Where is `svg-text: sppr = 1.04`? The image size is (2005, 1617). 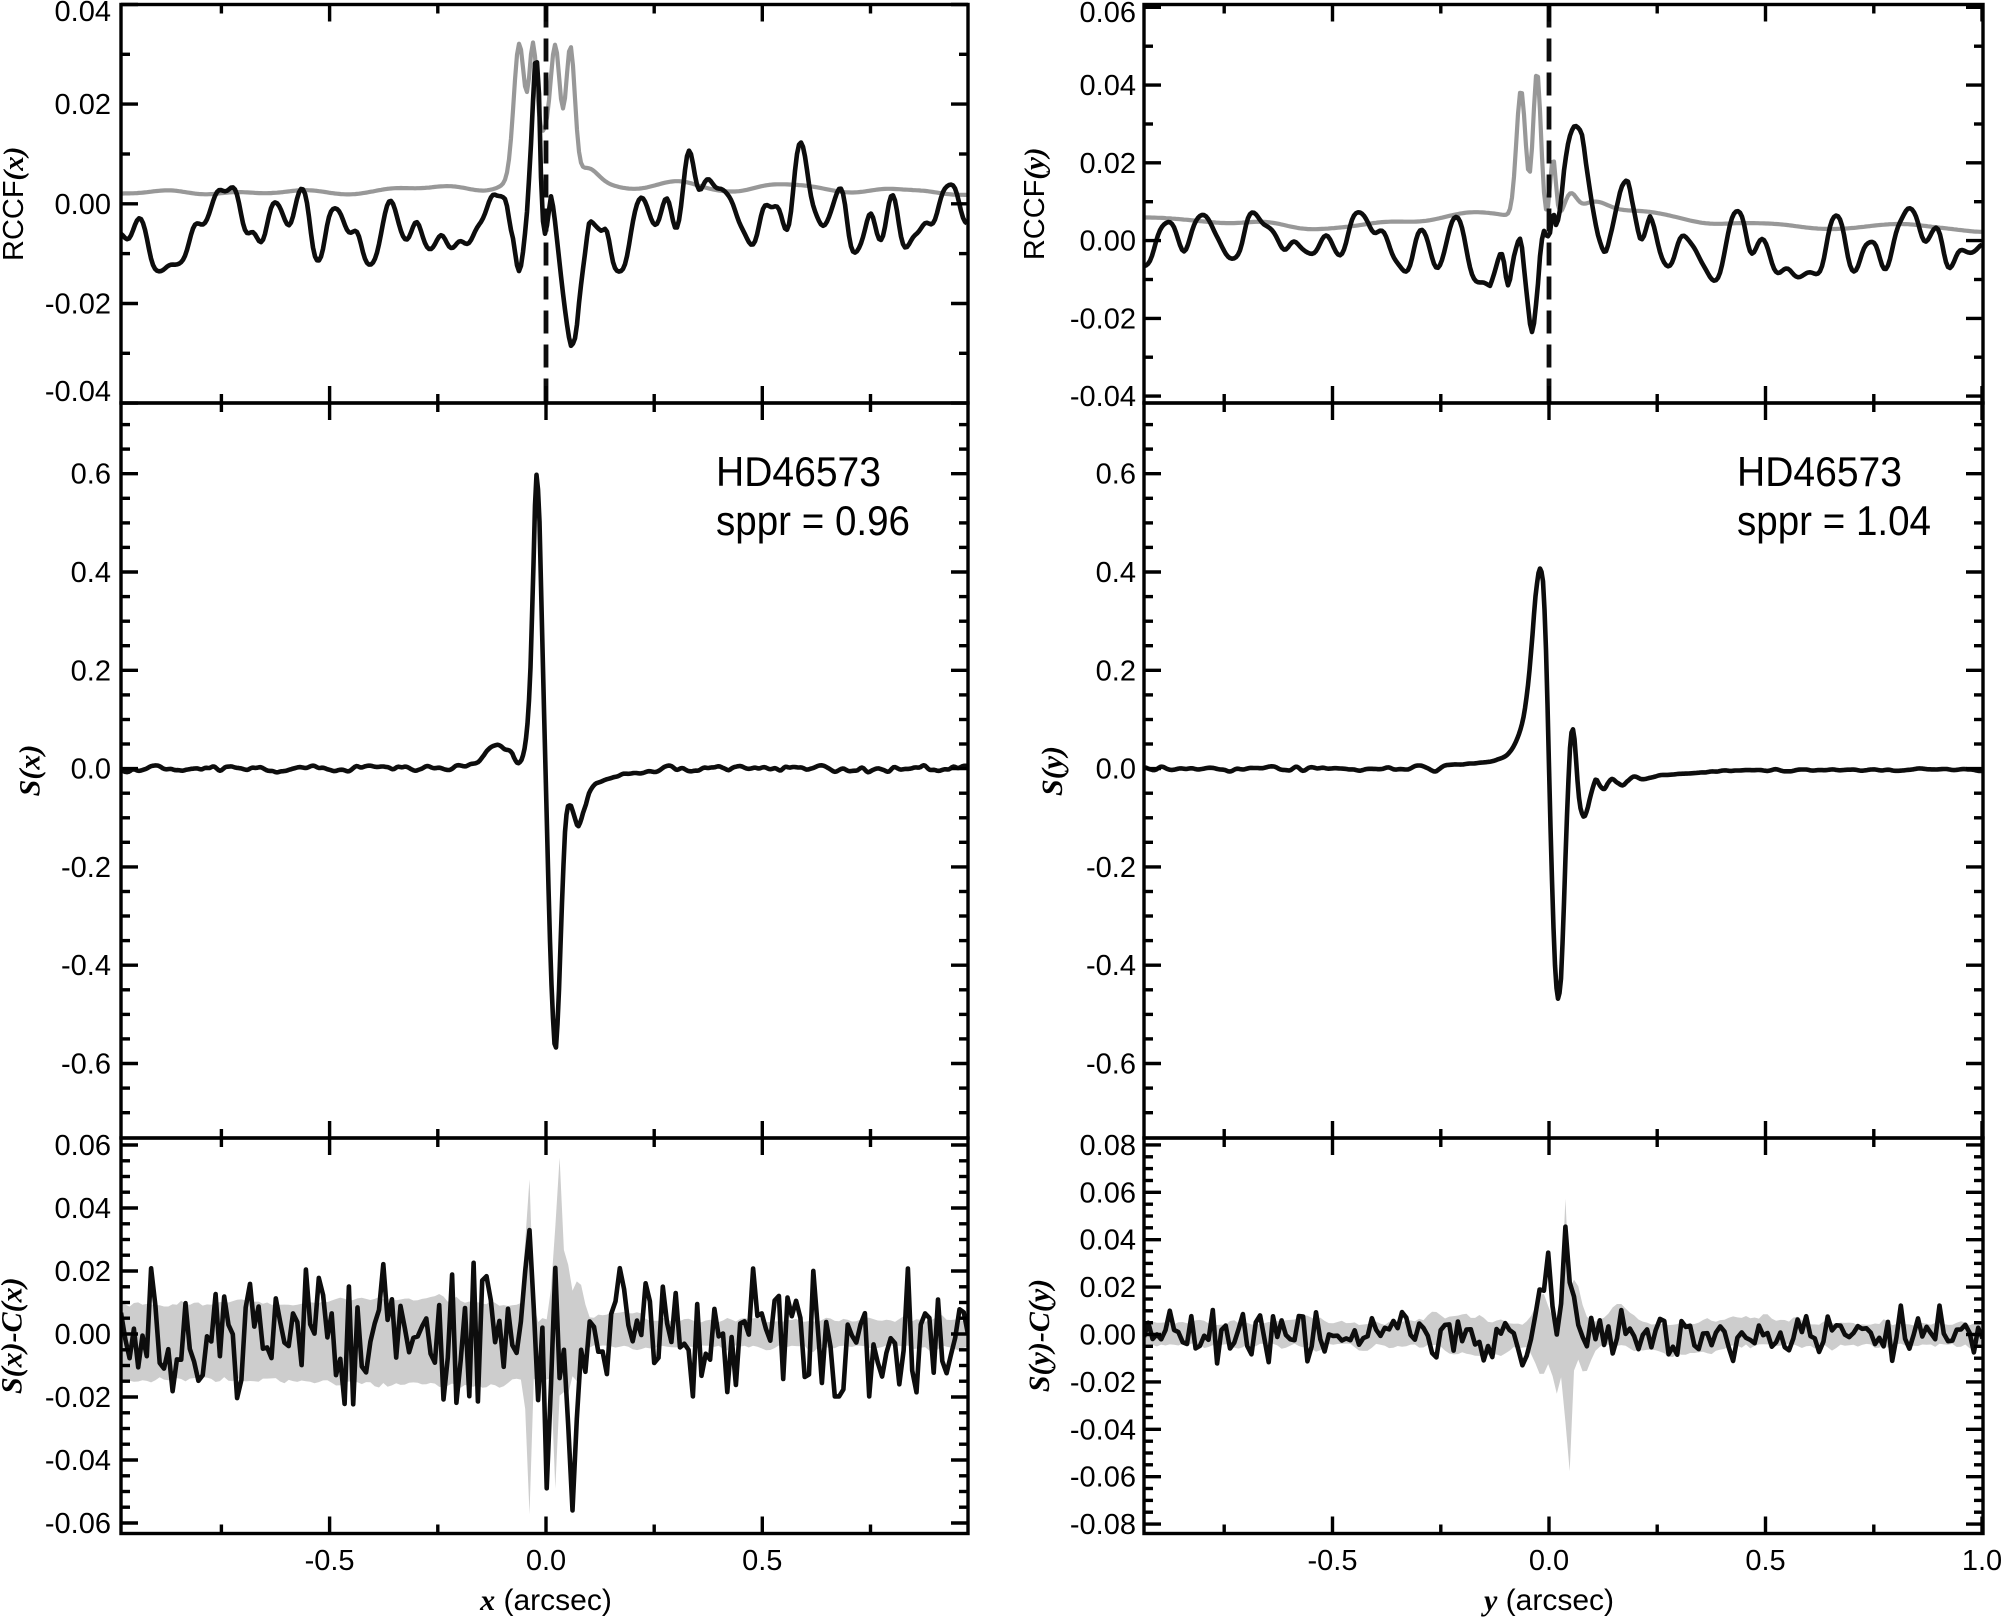
svg-text: sppr = 1.04 is located at coordinates (1834, 520).